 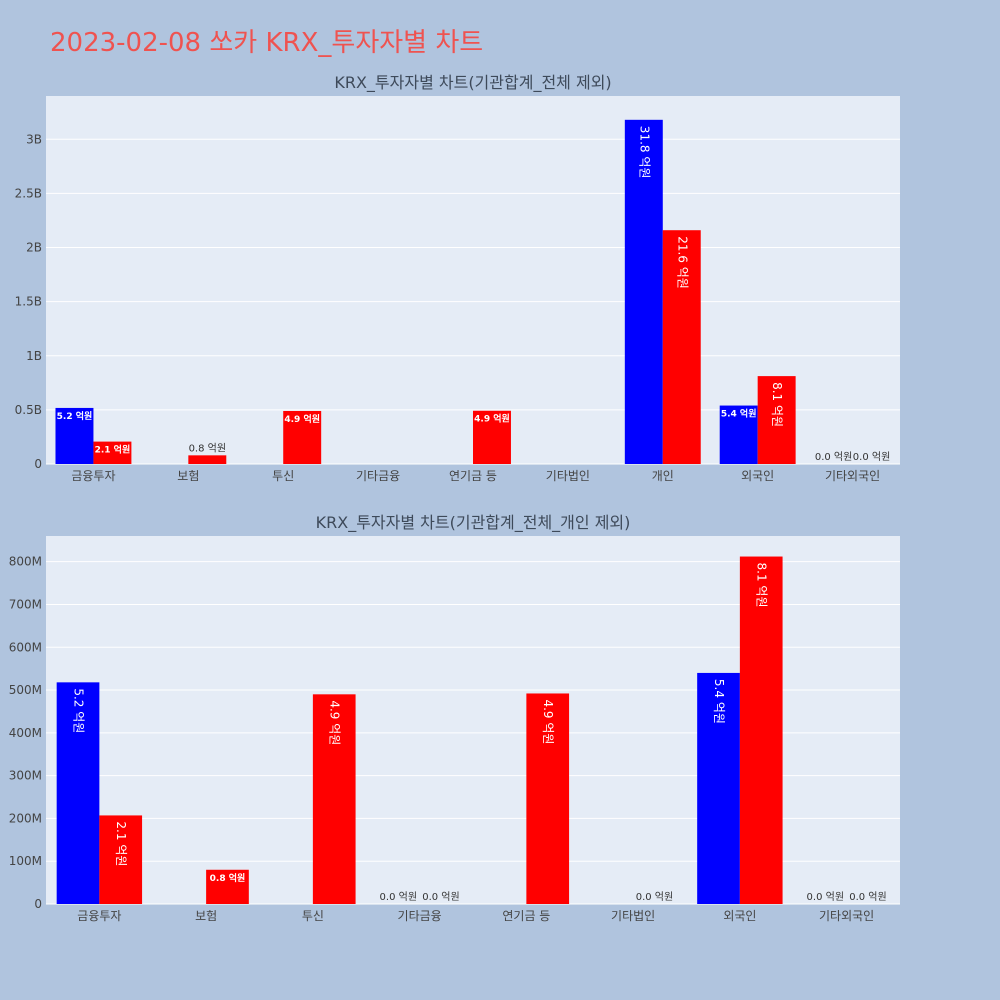 What do you see at coordinates (25, 604) in the screenshot?
I see `y-tick-label: 700M` at bounding box center [25, 604].